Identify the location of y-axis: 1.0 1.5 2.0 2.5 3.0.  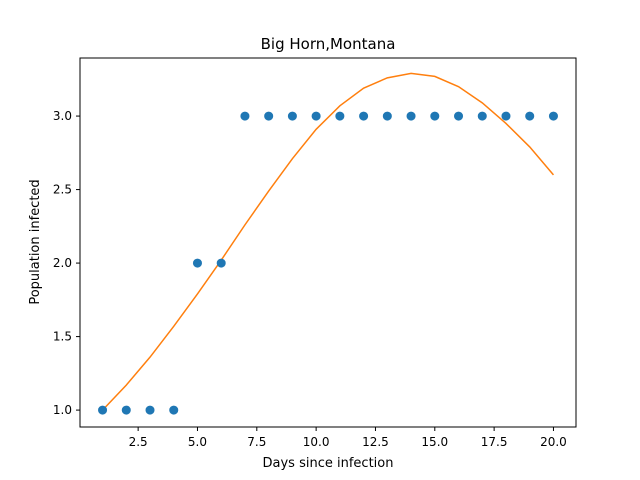
(66, 263).